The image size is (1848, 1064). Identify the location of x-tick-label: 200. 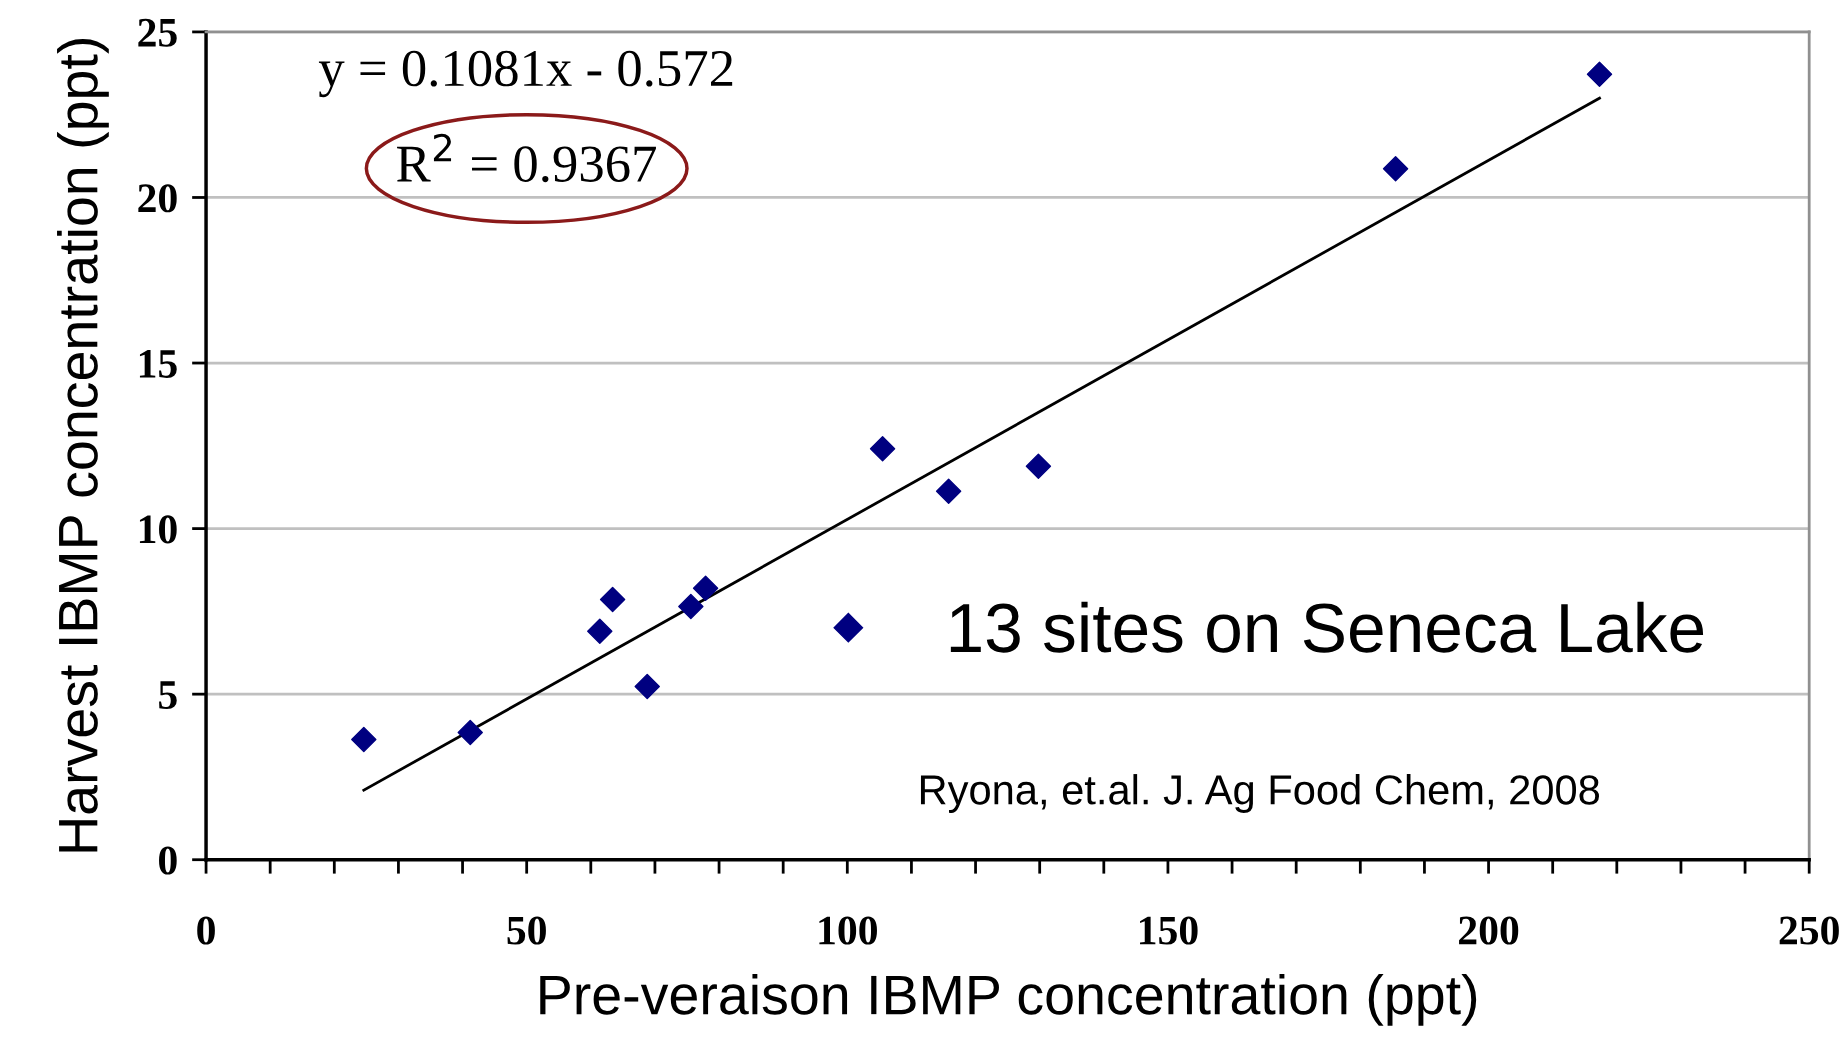
(1489, 930).